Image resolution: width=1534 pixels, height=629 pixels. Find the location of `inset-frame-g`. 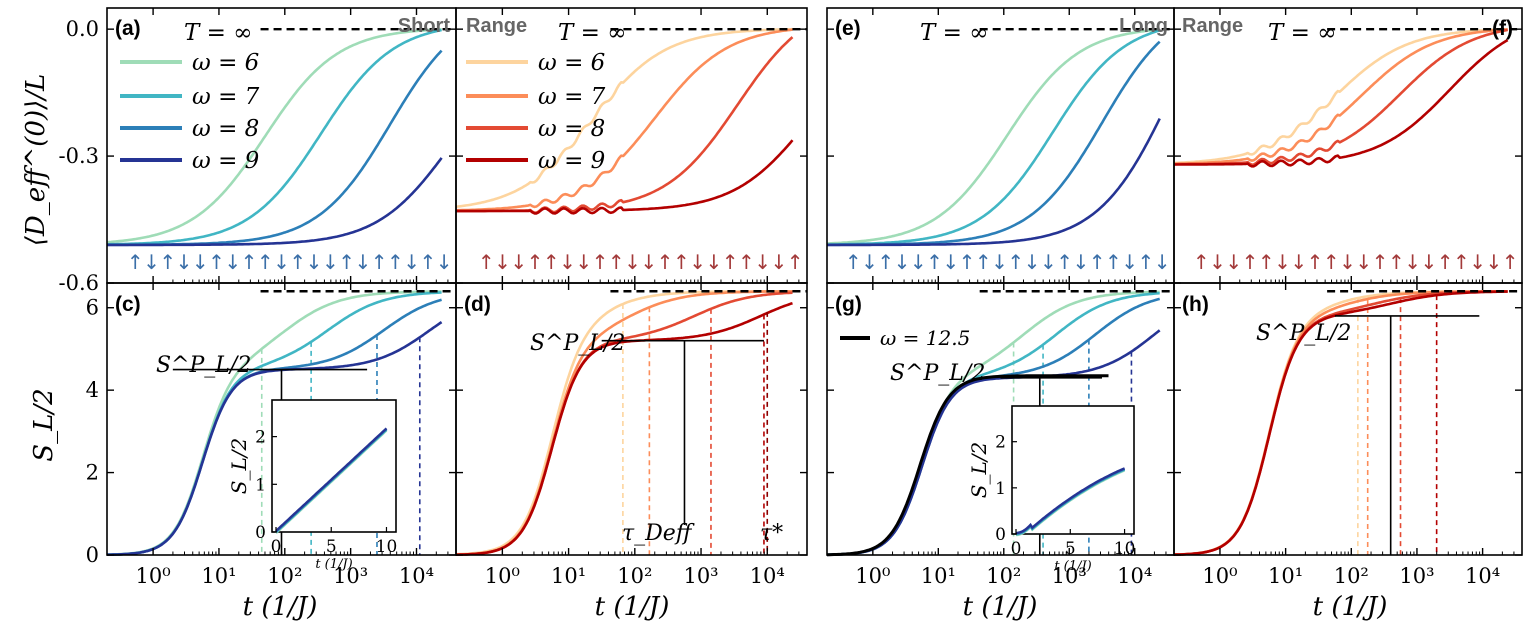

inset-frame-g is located at coordinates (1073, 470).